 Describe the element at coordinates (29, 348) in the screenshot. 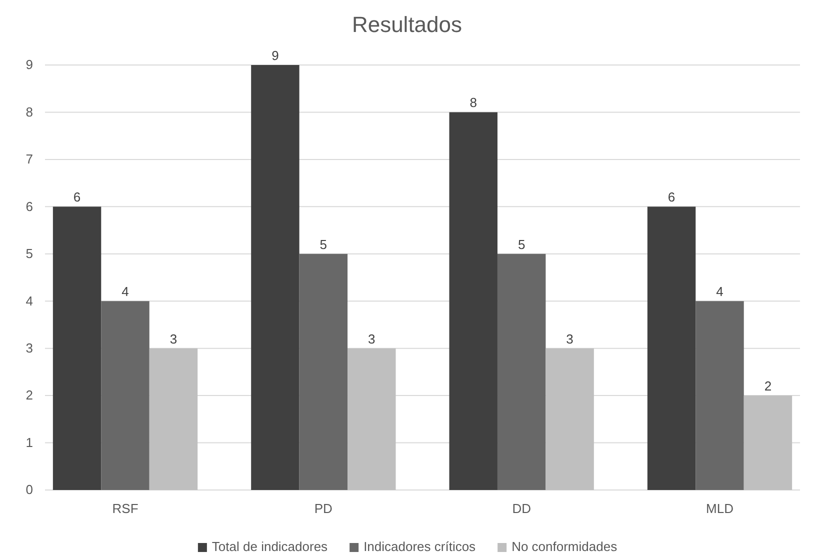

I see `y-tick-label: 3` at that location.